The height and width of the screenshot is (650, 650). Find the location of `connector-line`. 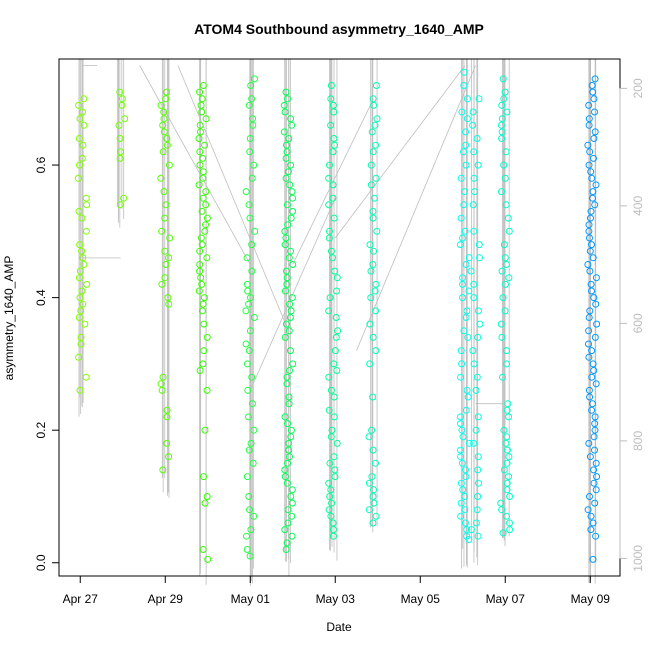

connector-line is located at coordinates (416, 208).